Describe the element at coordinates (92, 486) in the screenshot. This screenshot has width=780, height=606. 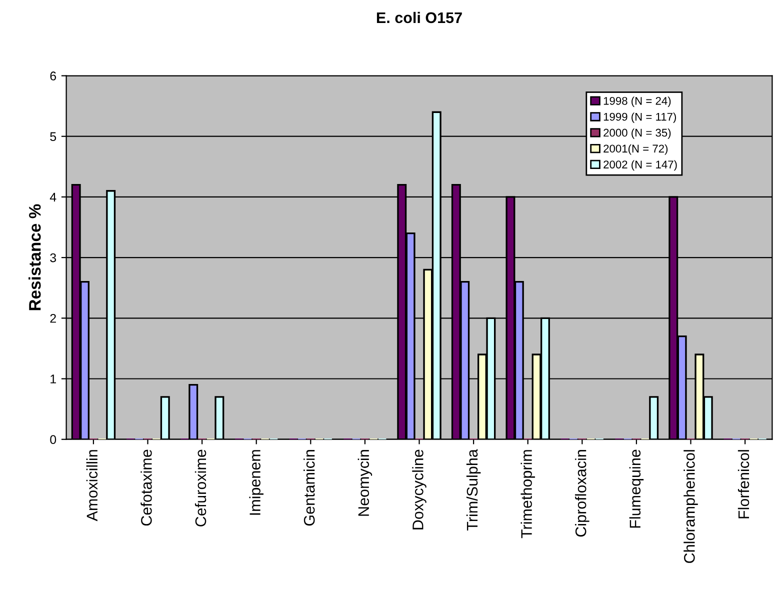
I see `x-tick-label: Amoxicillin` at that location.